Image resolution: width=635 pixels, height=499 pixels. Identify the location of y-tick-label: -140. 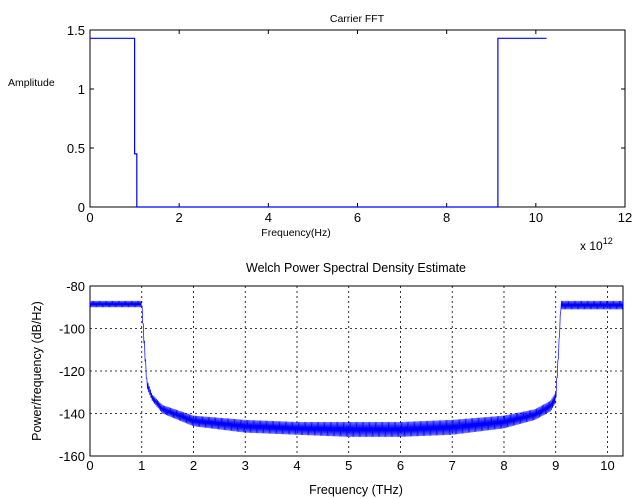
(72, 414).